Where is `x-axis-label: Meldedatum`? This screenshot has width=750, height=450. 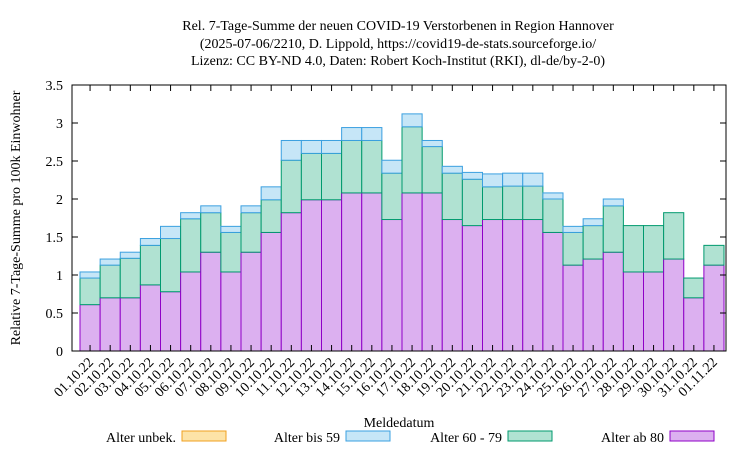
x-axis-label: Meldedatum is located at coordinates (399, 423).